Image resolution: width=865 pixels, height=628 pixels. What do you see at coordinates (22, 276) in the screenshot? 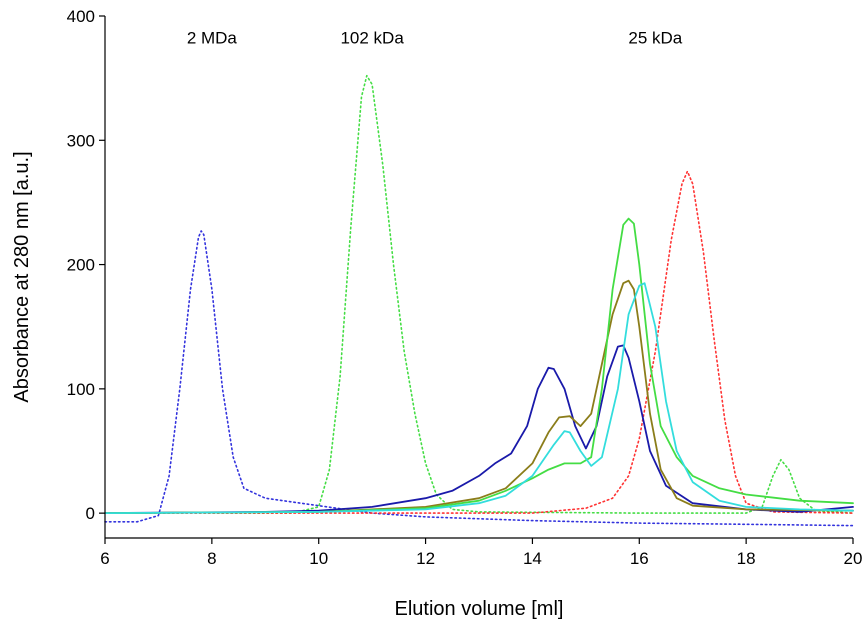
I see `y-axis-title: Absorbance at 280 nm [a.u.]` at bounding box center [22, 276].